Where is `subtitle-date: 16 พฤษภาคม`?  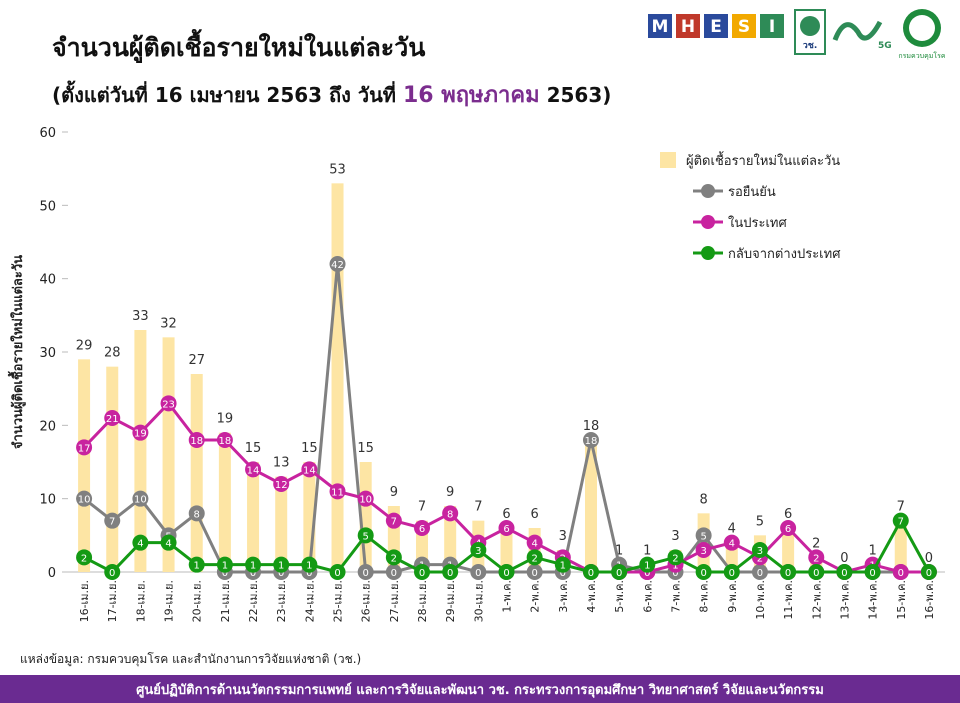
subtitle-date: 16 พฤษภาคม is located at coordinates (471, 95).